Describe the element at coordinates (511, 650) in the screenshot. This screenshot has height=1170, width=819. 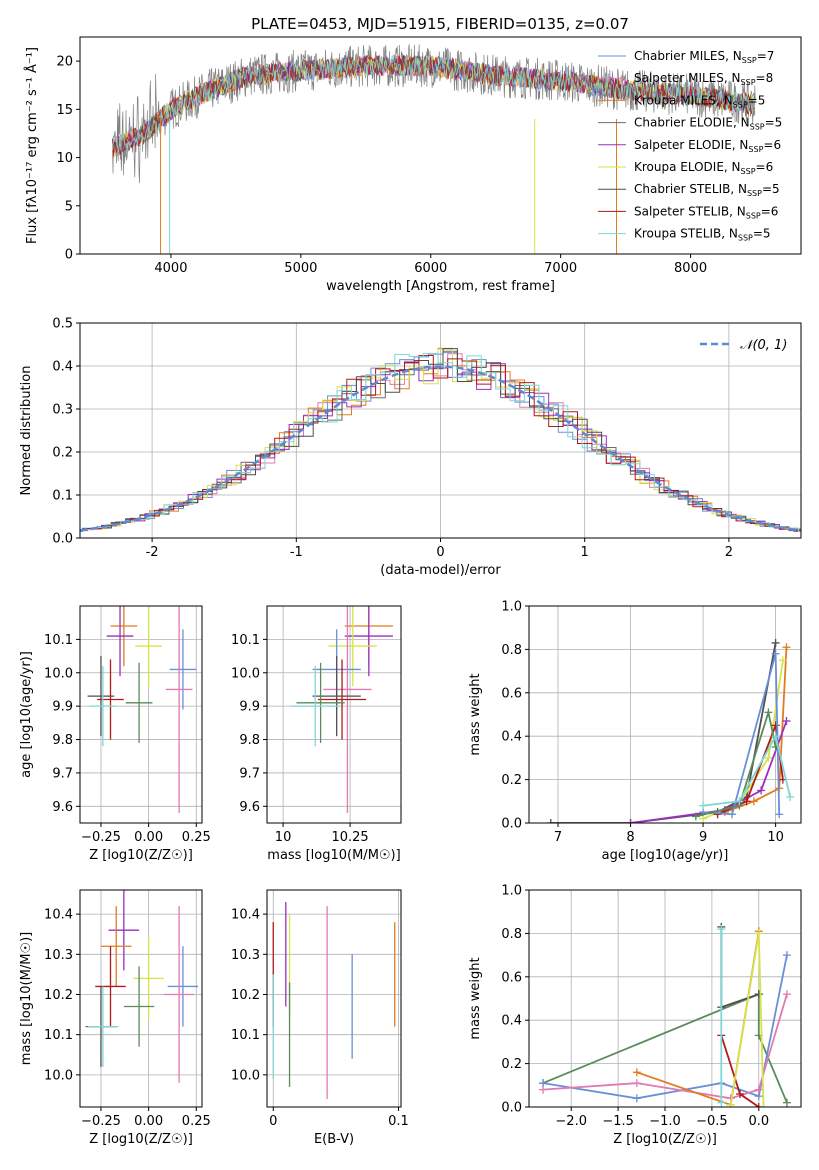
I see `y-tick-label: 0.8` at that location.